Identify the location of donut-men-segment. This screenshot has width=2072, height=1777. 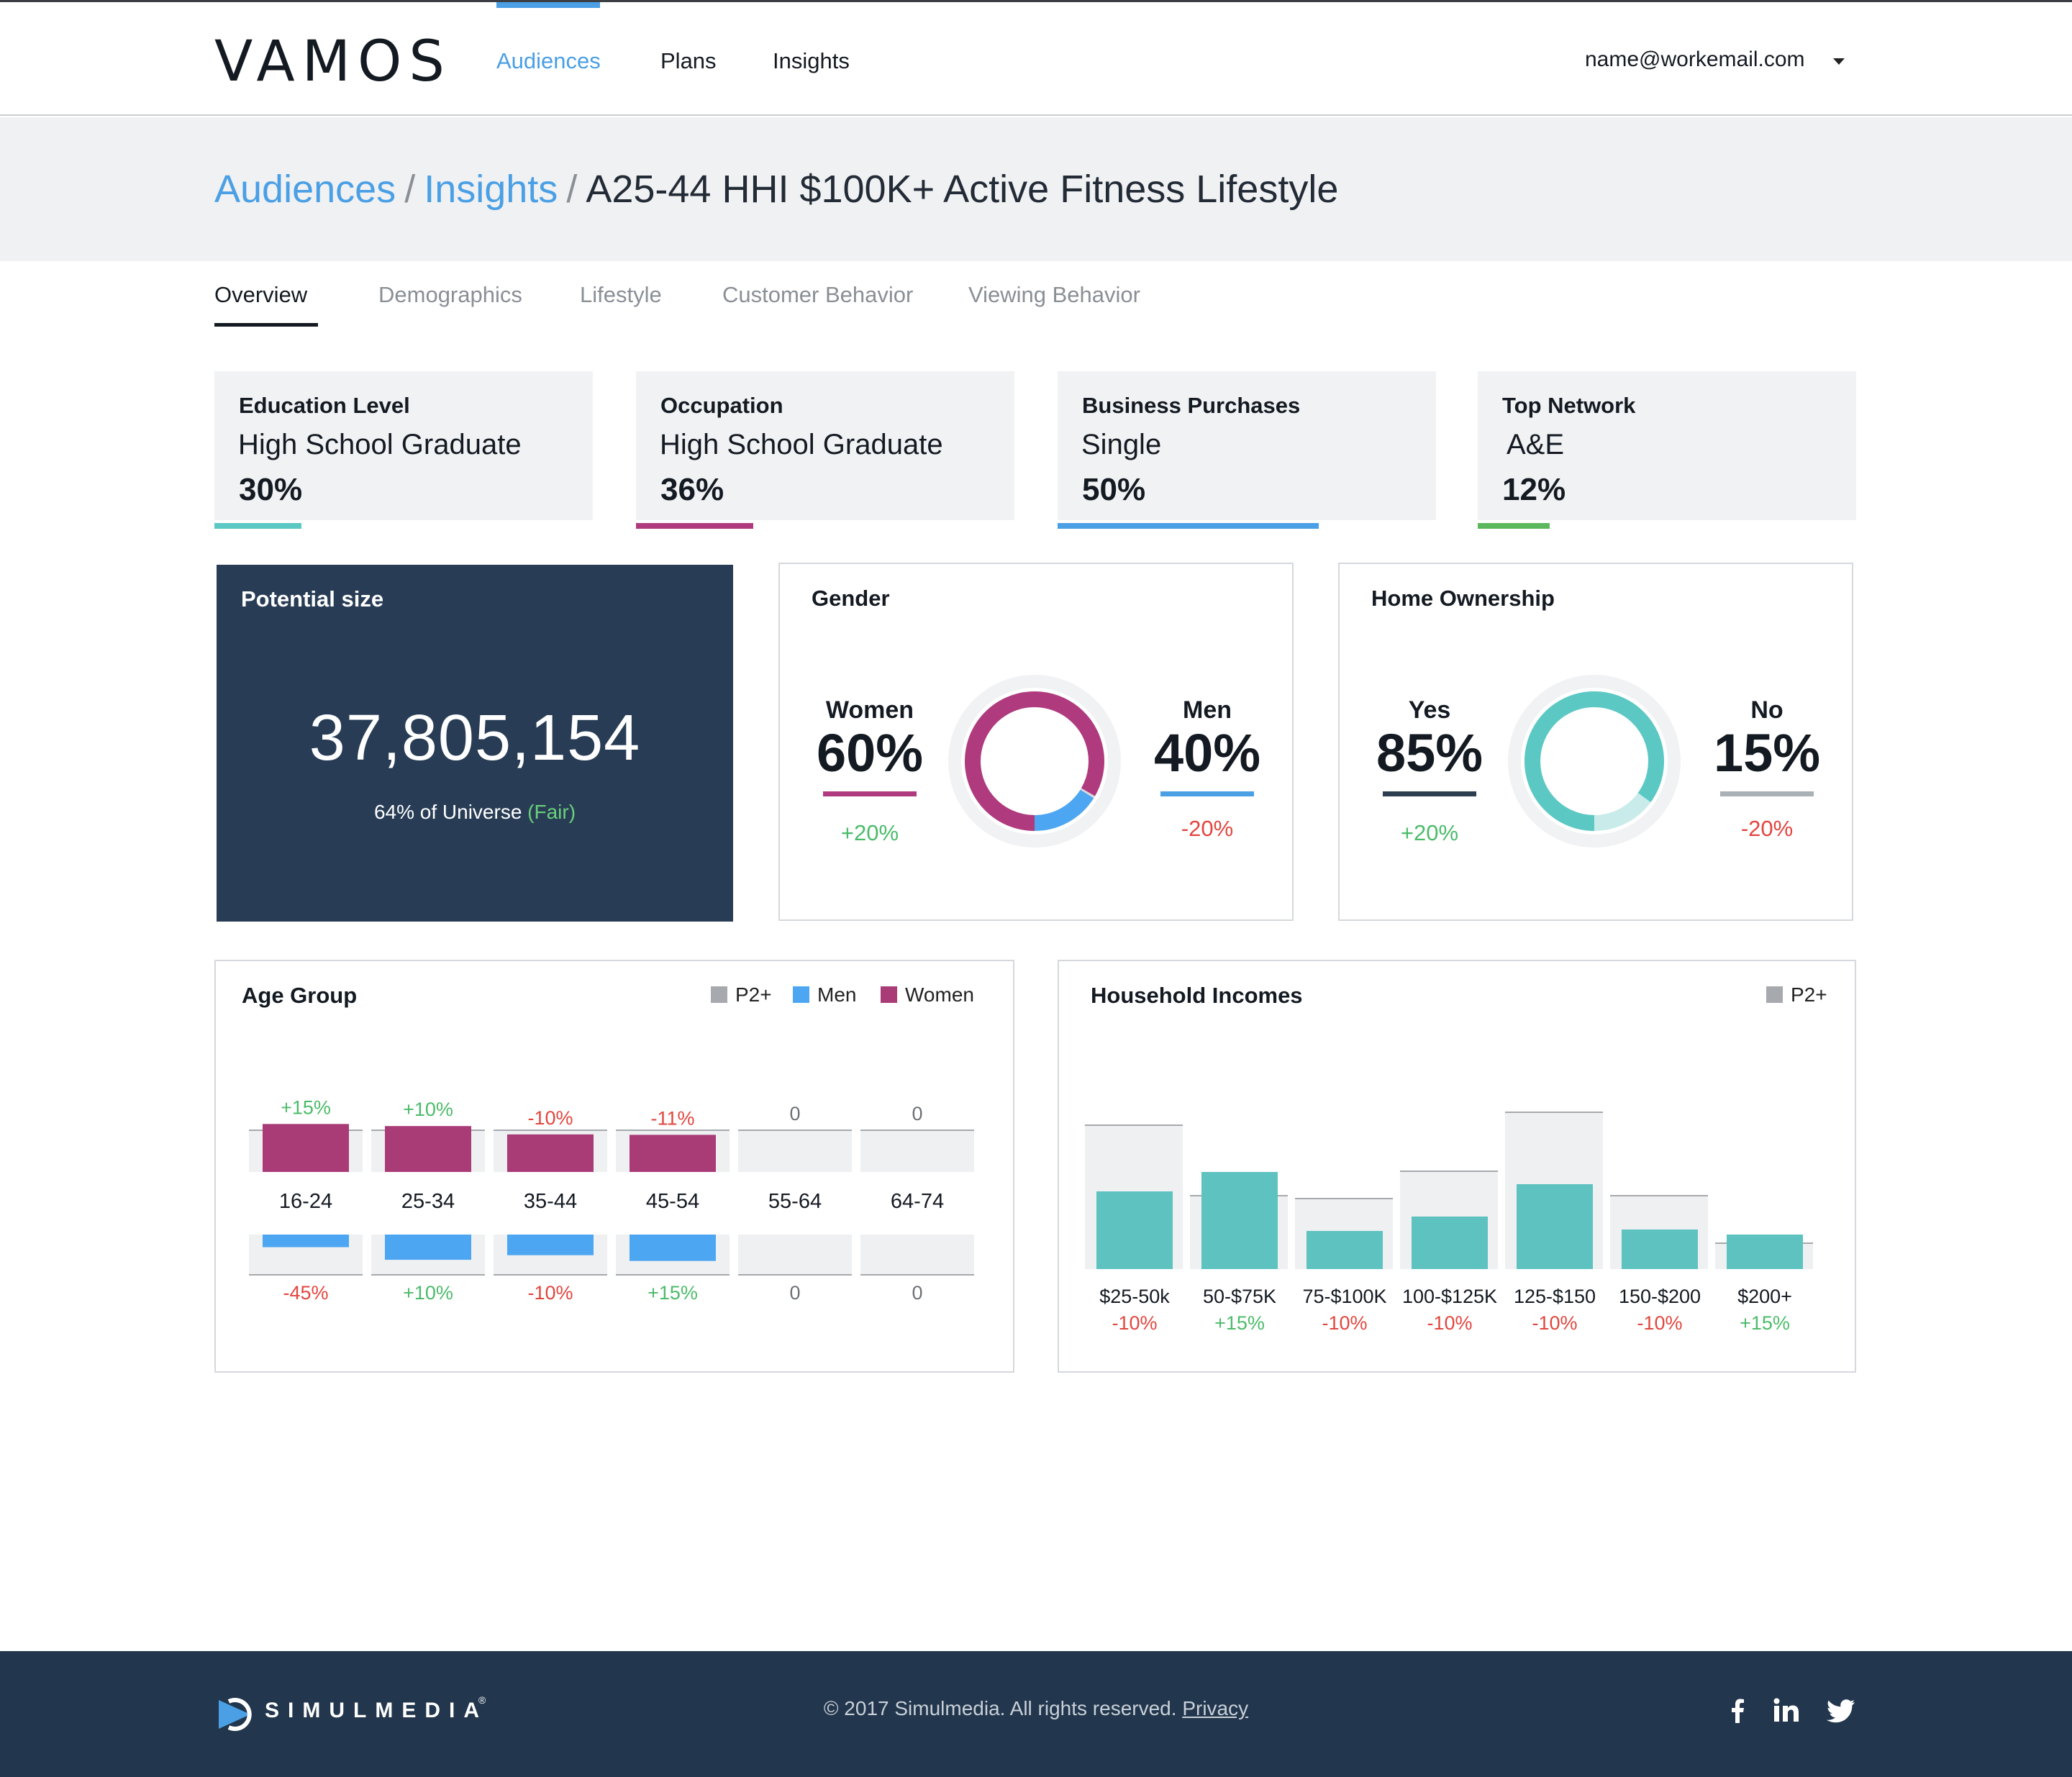
(1064, 810).